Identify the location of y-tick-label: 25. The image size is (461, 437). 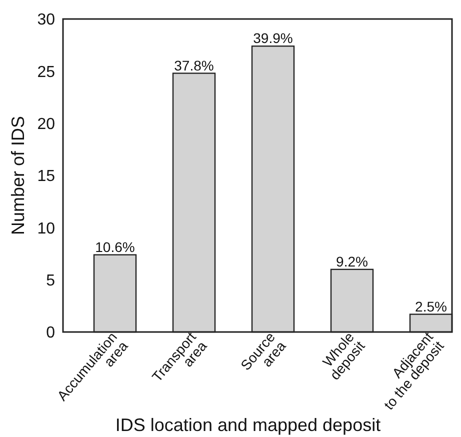
(46, 72).